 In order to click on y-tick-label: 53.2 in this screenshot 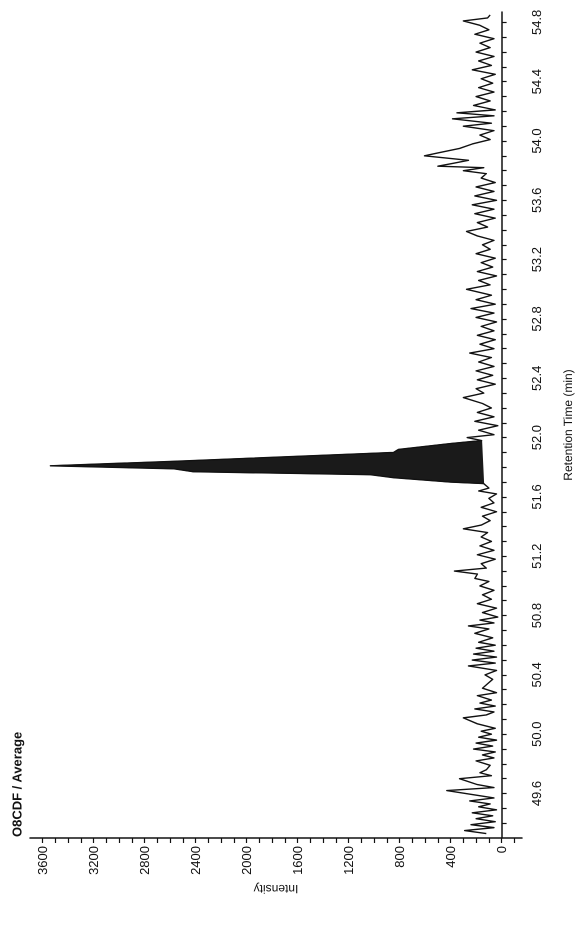, I will do `click(536, 259)`.